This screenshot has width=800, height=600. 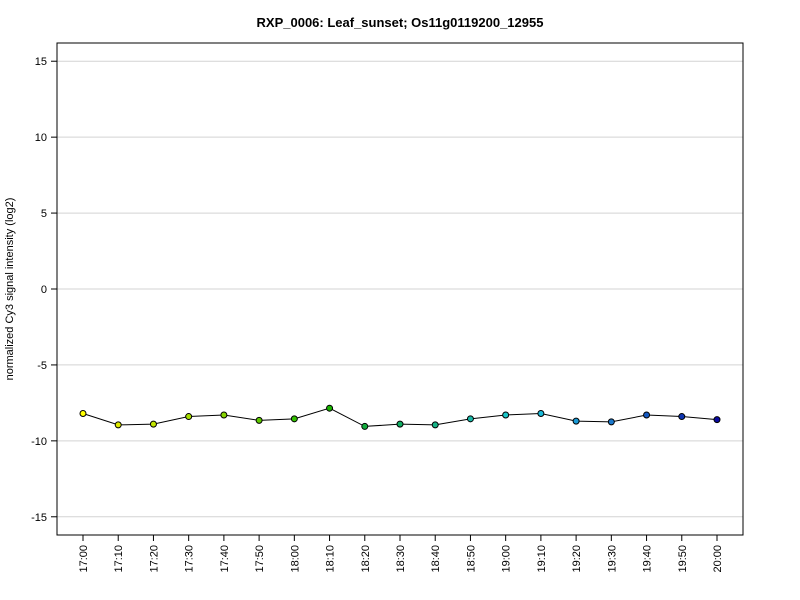 What do you see at coordinates (225, 559) in the screenshot?
I see `x-tick-label: 17:40` at bounding box center [225, 559].